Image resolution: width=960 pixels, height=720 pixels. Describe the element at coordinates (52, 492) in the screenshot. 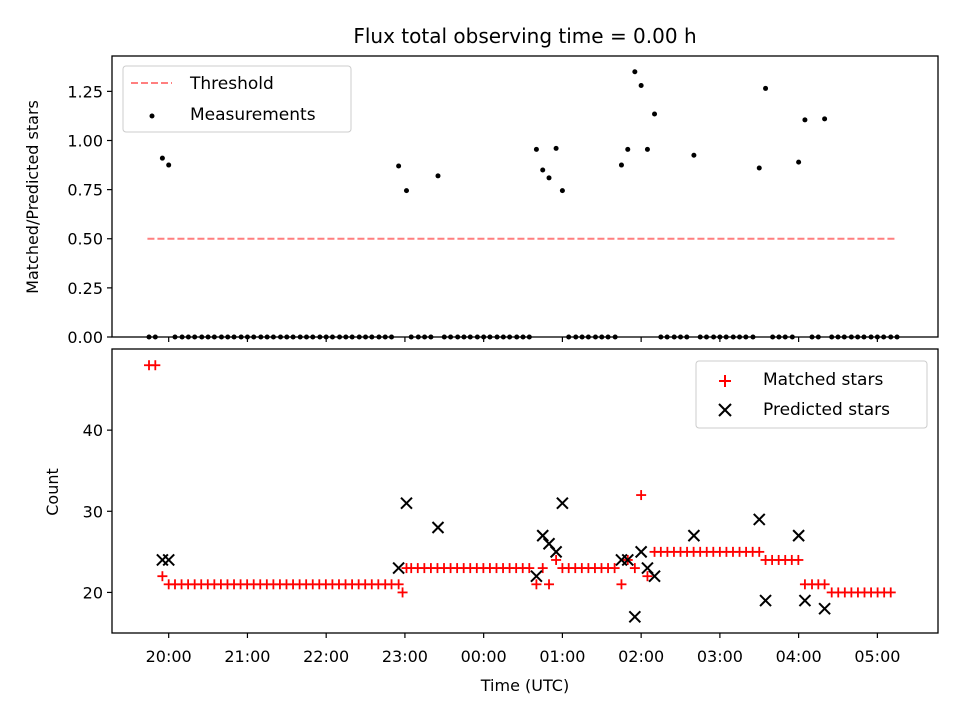

I see `bottom-y-axis-label: Count` at that location.